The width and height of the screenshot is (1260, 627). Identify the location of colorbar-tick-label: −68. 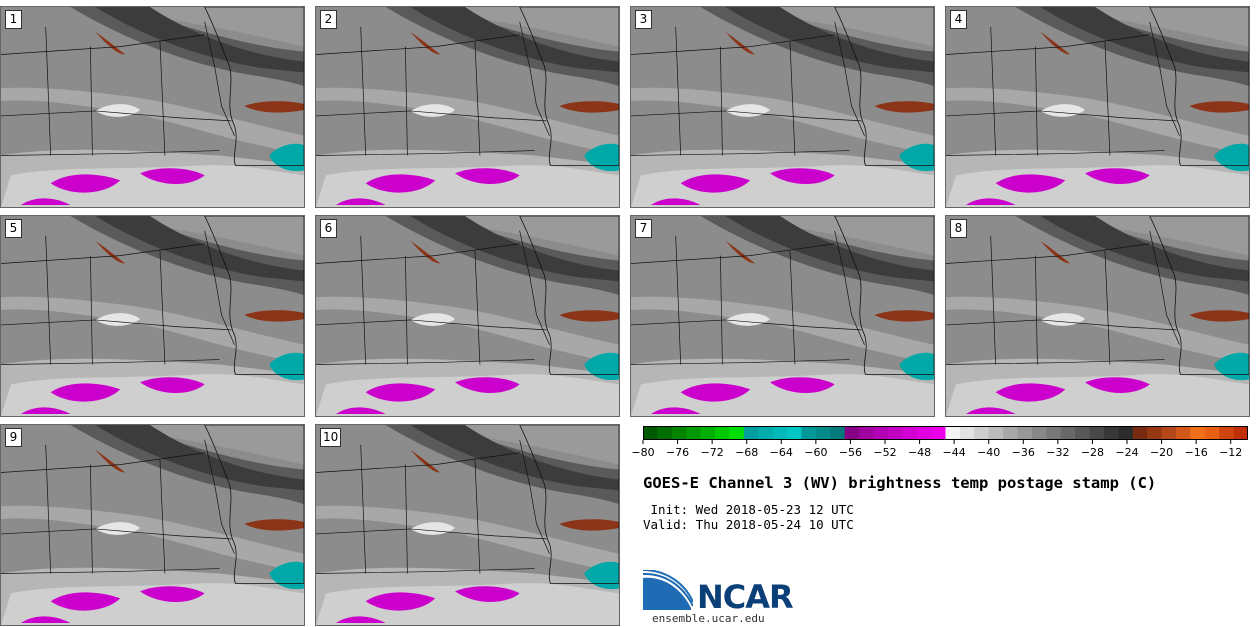
(747, 452).